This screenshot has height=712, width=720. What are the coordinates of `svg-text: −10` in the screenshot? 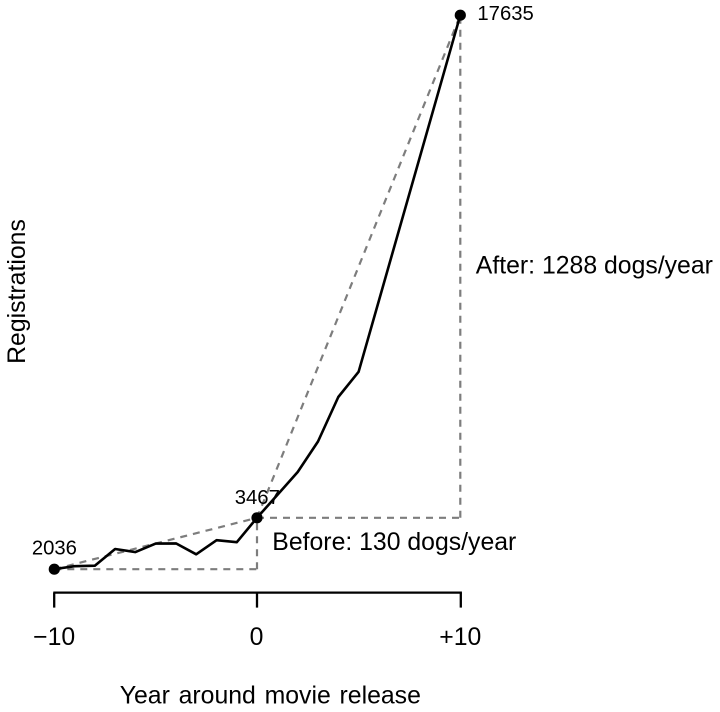 It's located at (54, 637).